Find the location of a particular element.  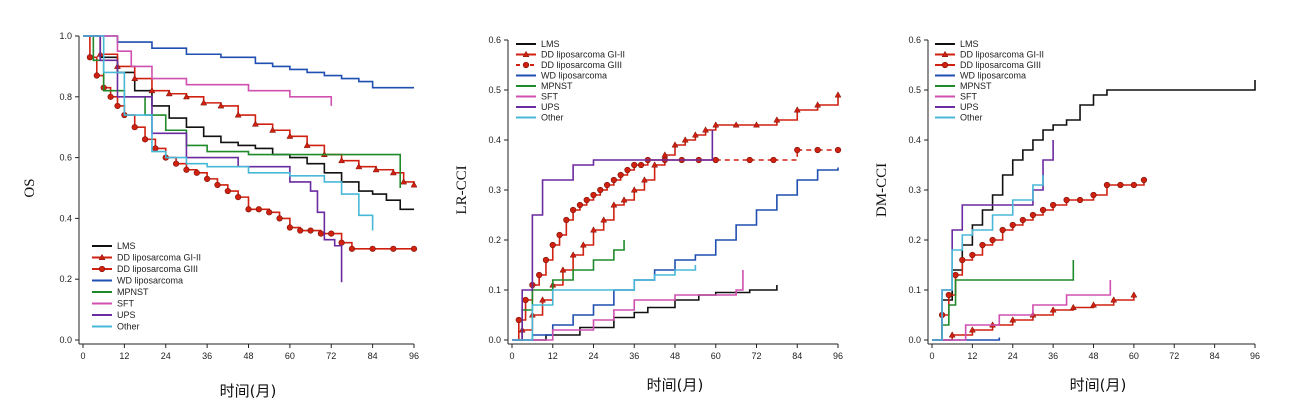

x-tick-label: 84 is located at coordinates (373, 356).